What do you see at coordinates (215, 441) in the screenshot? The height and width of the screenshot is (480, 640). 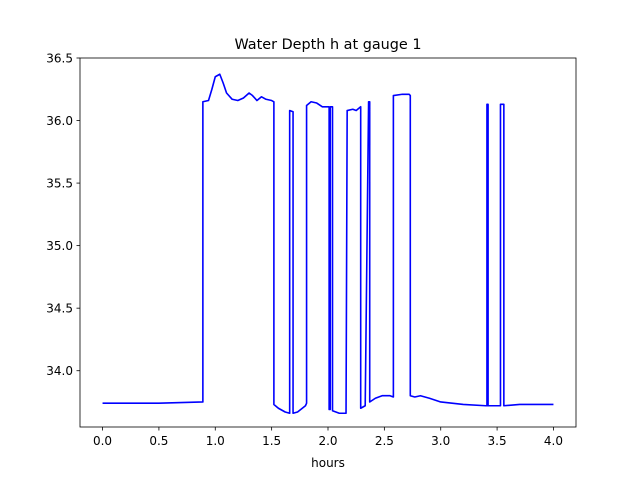 I see `x-tick-label: 1.0` at bounding box center [215, 441].